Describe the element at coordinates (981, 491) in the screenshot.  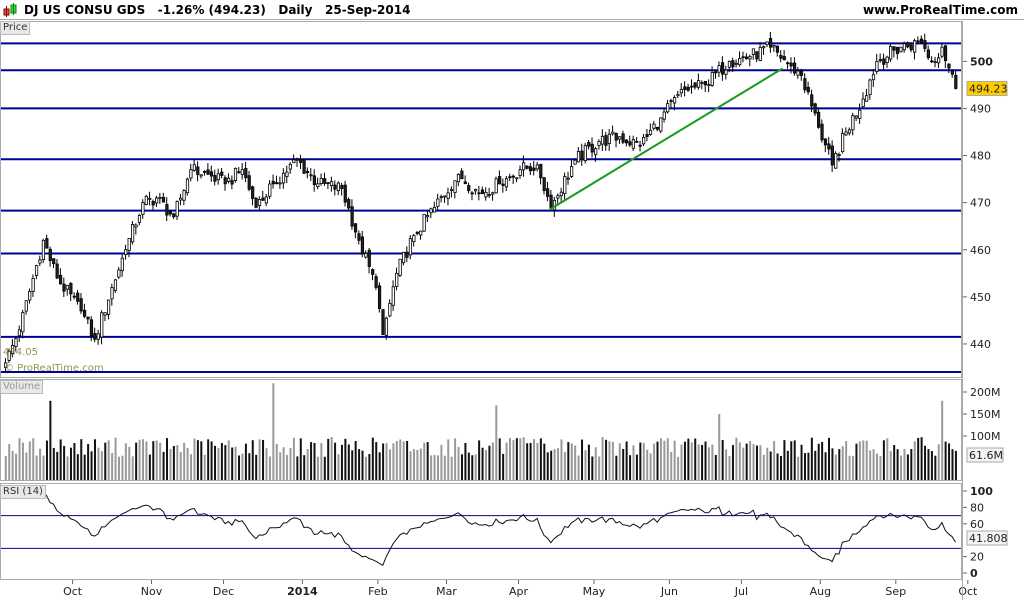
I see `rsi-tick-label: 100` at that location.